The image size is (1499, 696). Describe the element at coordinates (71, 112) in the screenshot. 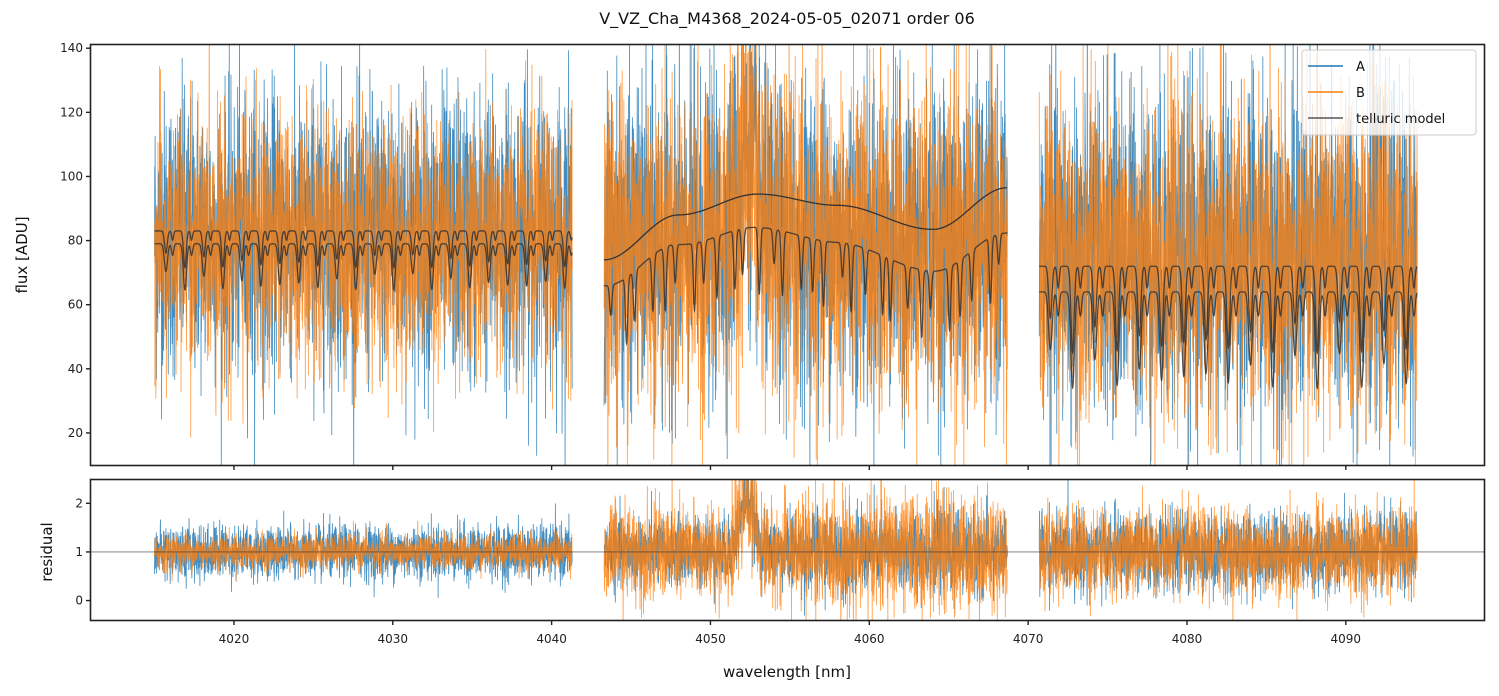

I see `flux-y-tick-label: 120` at that location.